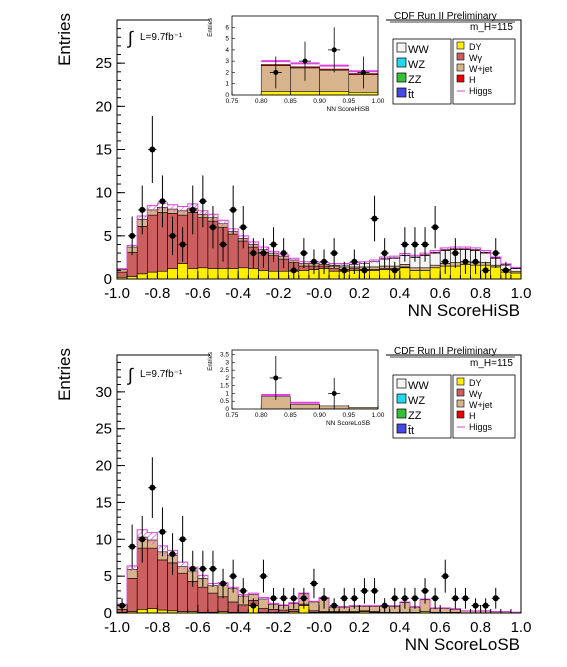 This screenshot has width=567, height=667. I want to click on y-tick-label: 25, so click(103, 429).